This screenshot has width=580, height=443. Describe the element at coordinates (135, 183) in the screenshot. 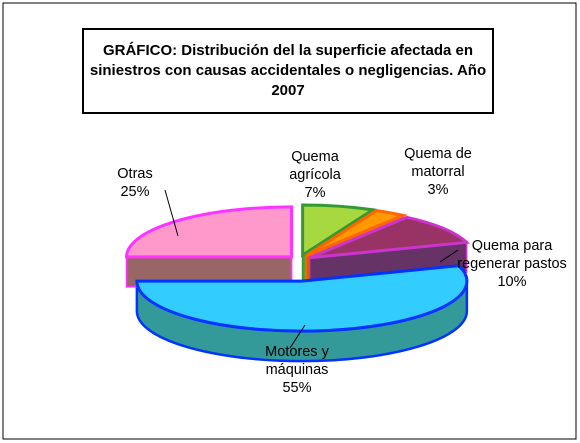

I see `slice-label: Otras 25%` at that location.